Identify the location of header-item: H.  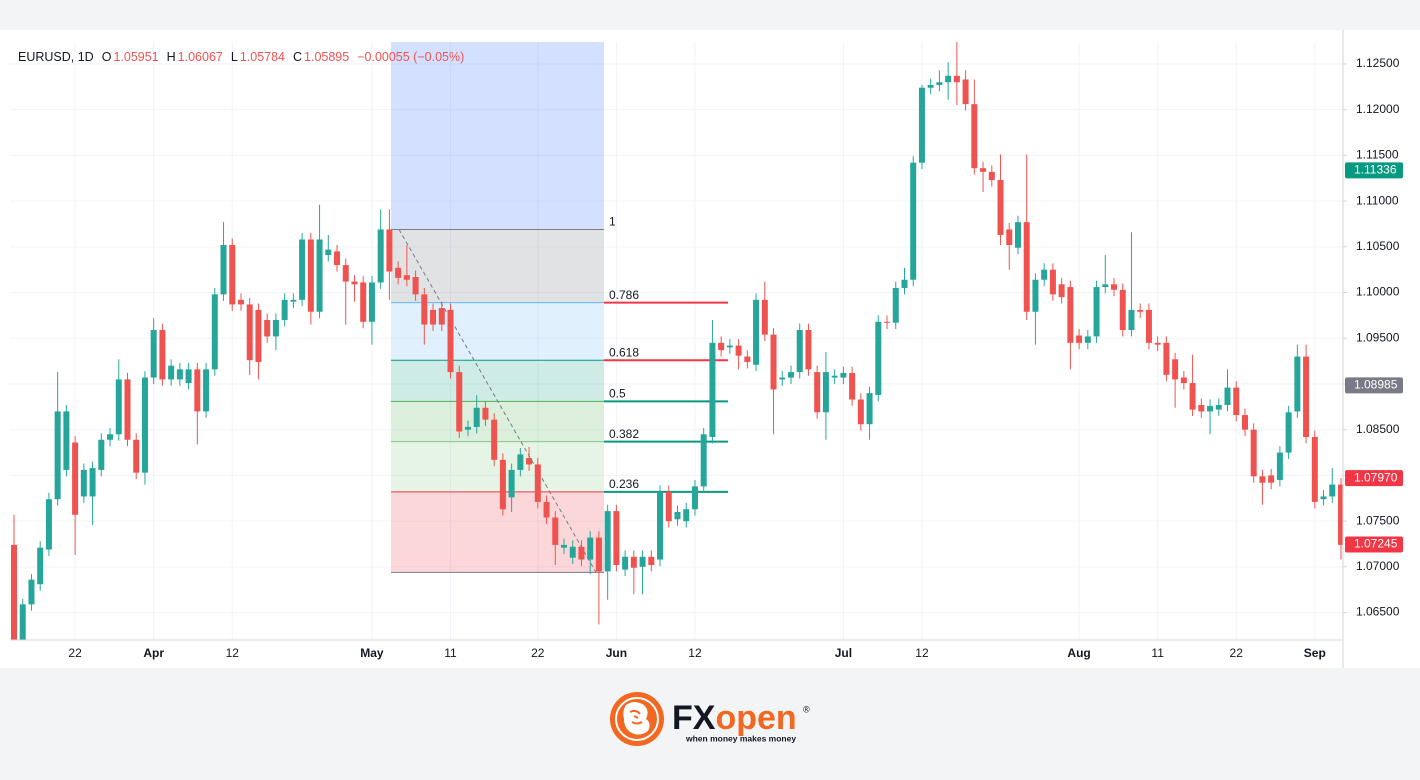
(171, 57).